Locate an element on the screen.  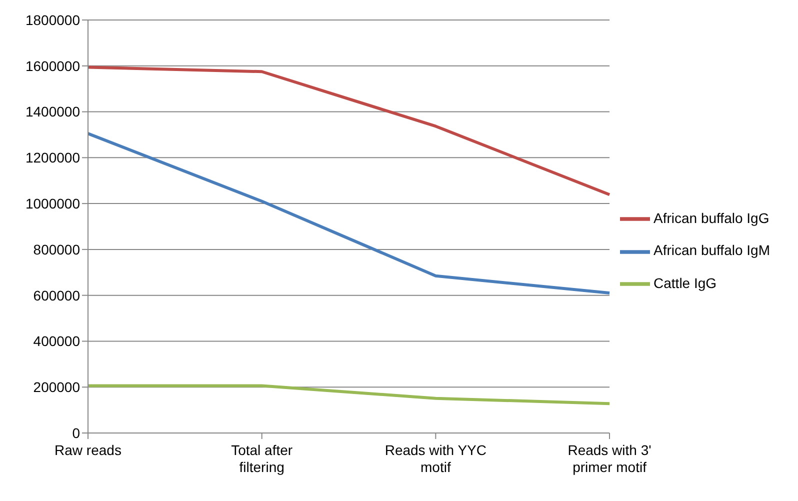
y-tick-label: 600000 is located at coordinates (56, 295).